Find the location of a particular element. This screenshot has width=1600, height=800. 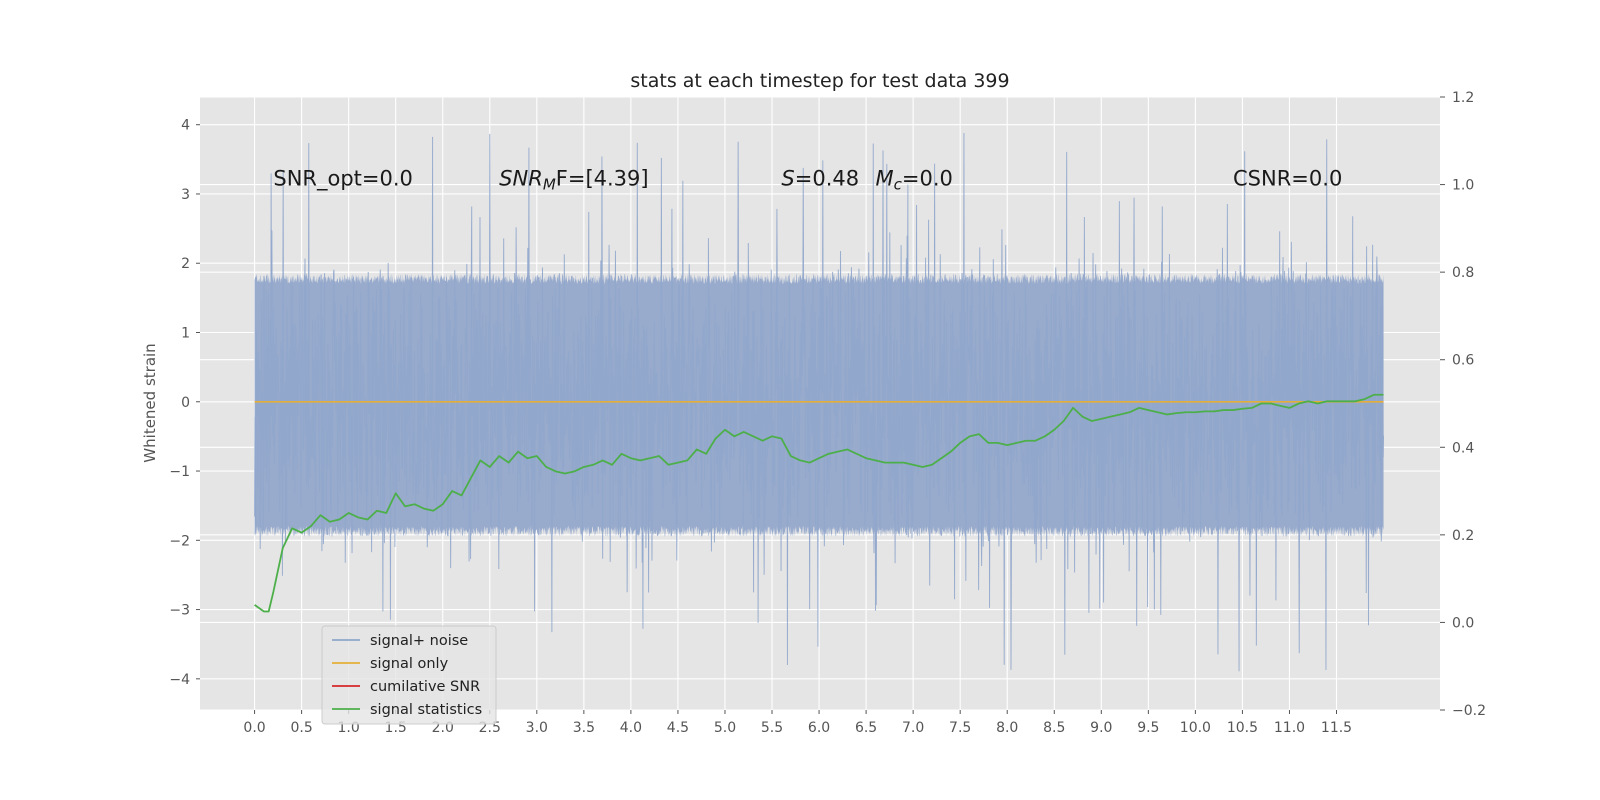

x-tick-label: 8.0 is located at coordinates (1007, 728).